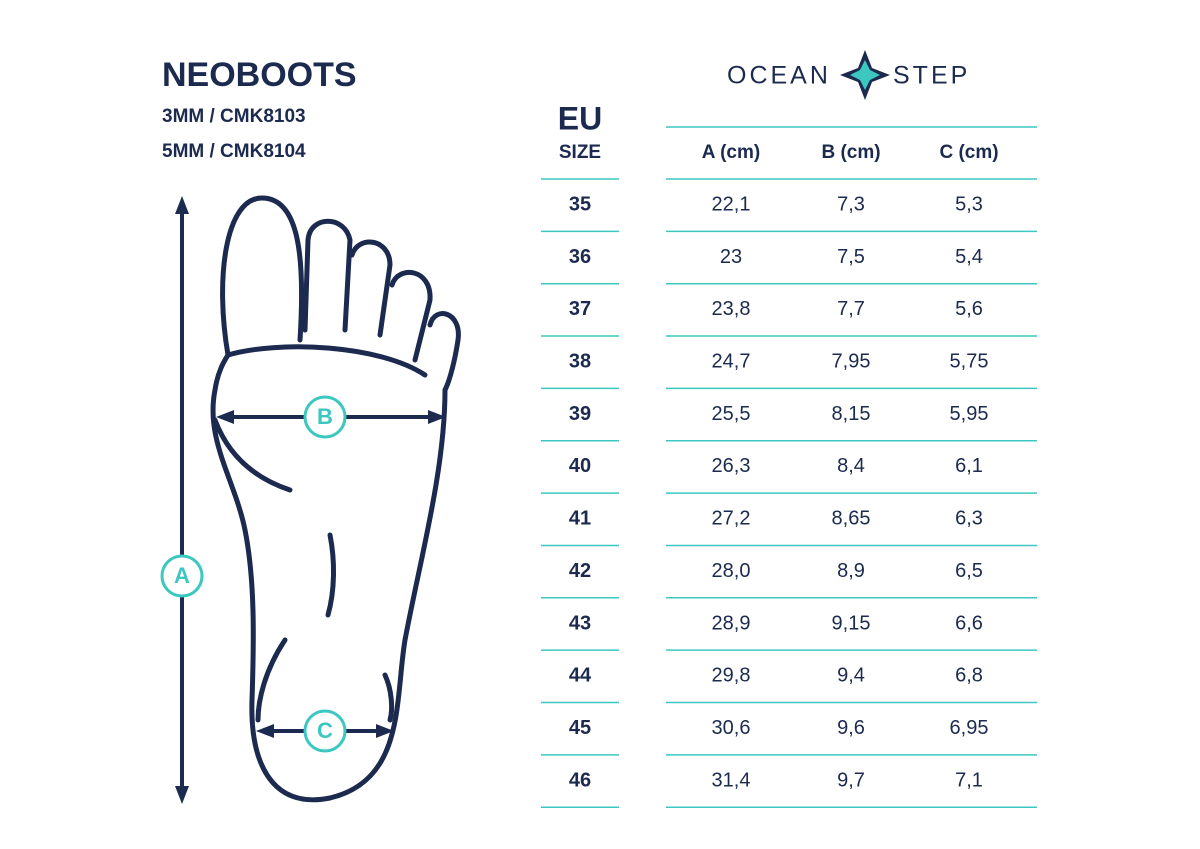 The image size is (1200, 849). I want to click on size-cell: 35, so click(580, 204).